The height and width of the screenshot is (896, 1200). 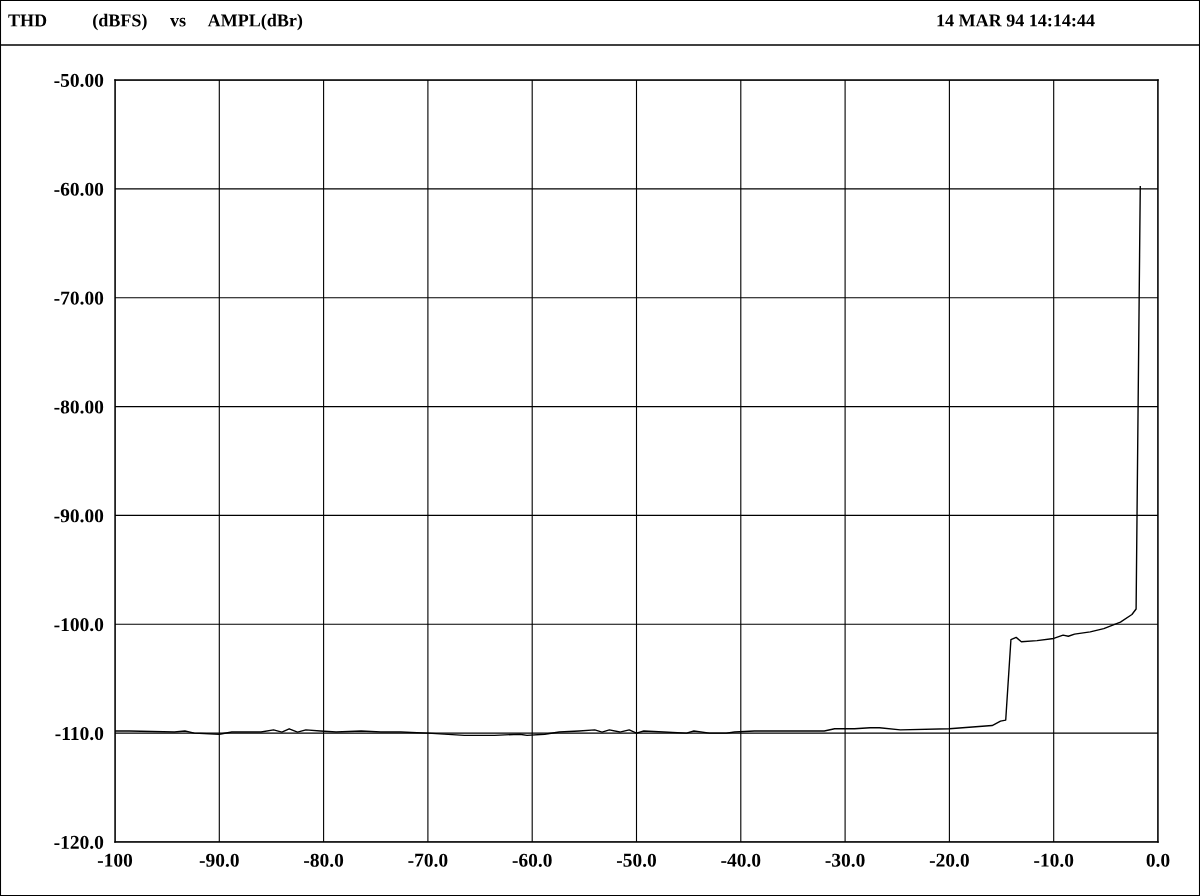 What do you see at coordinates (324, 860) in the screenshot?
I see `x-tick-label: -80.0` at bounding box center [324, 860].